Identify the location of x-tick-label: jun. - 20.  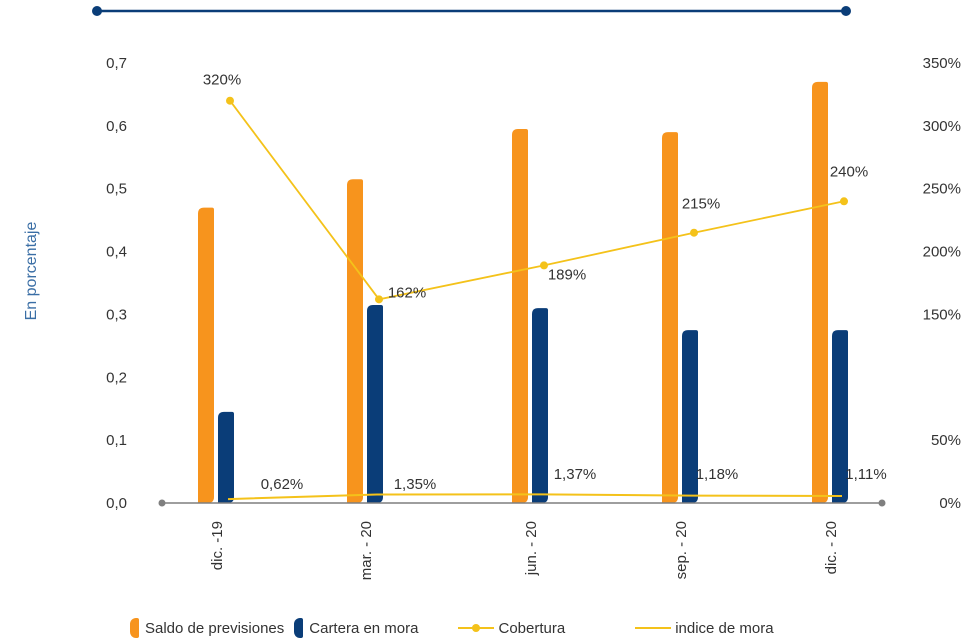
(531, 548).